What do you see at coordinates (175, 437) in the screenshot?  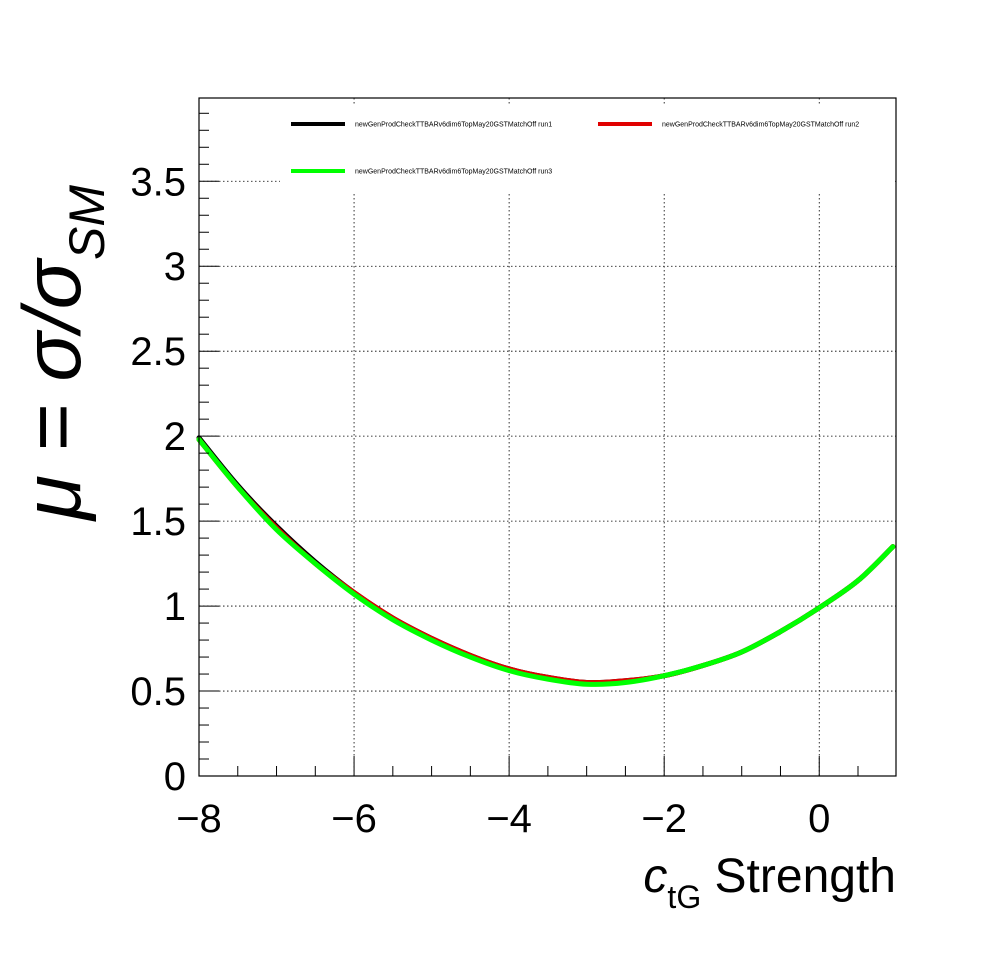 I see `y-tick-label: 2` at bounding box center [175, 437].